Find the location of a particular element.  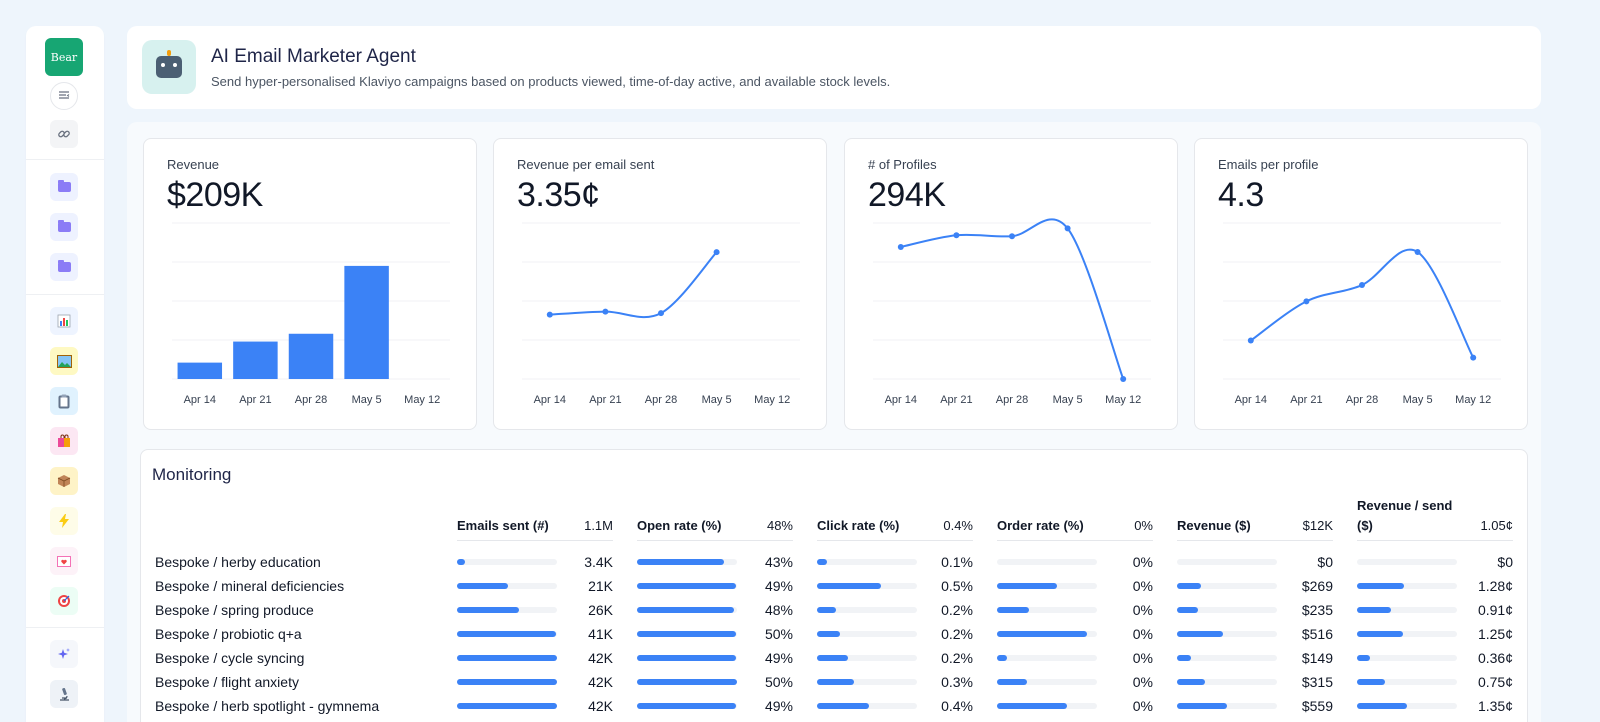

column-header: Revenue ($) is located at coordinates (1214, 525).